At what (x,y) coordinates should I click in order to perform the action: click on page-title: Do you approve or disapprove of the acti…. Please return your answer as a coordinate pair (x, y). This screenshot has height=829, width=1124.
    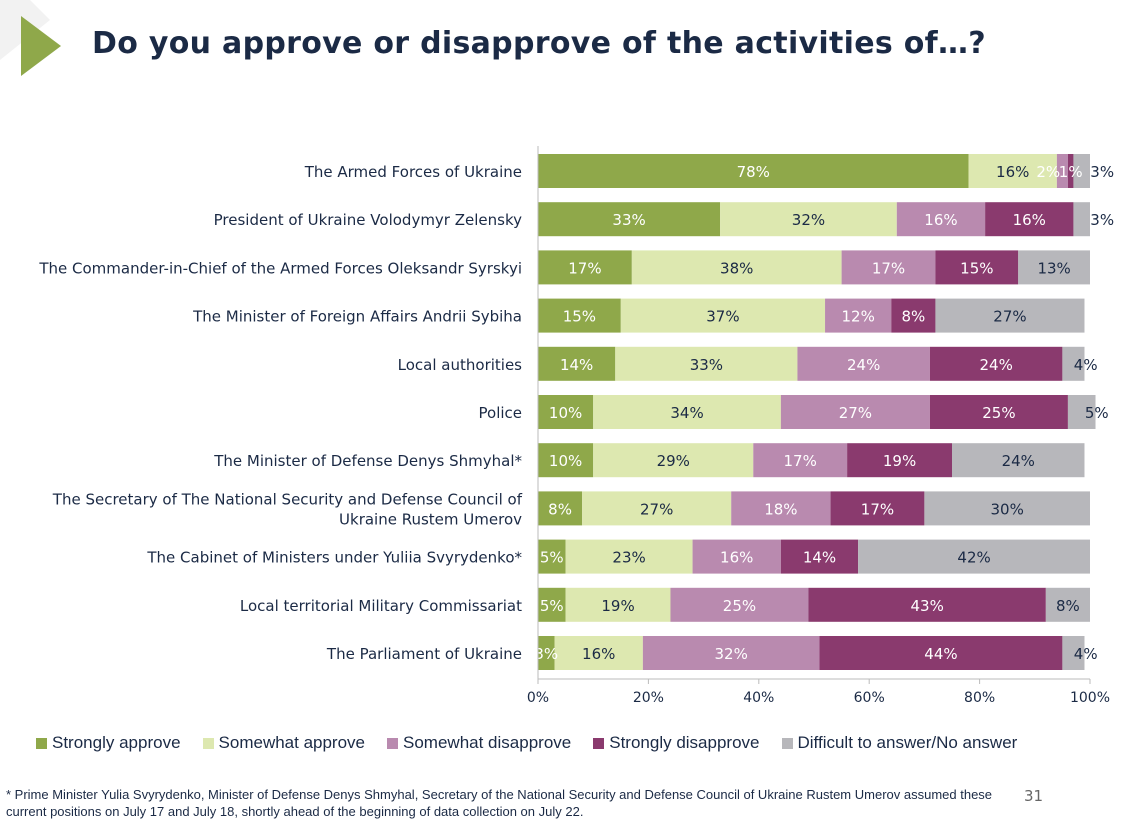
    Looking at the image, I should click on (539, 43).